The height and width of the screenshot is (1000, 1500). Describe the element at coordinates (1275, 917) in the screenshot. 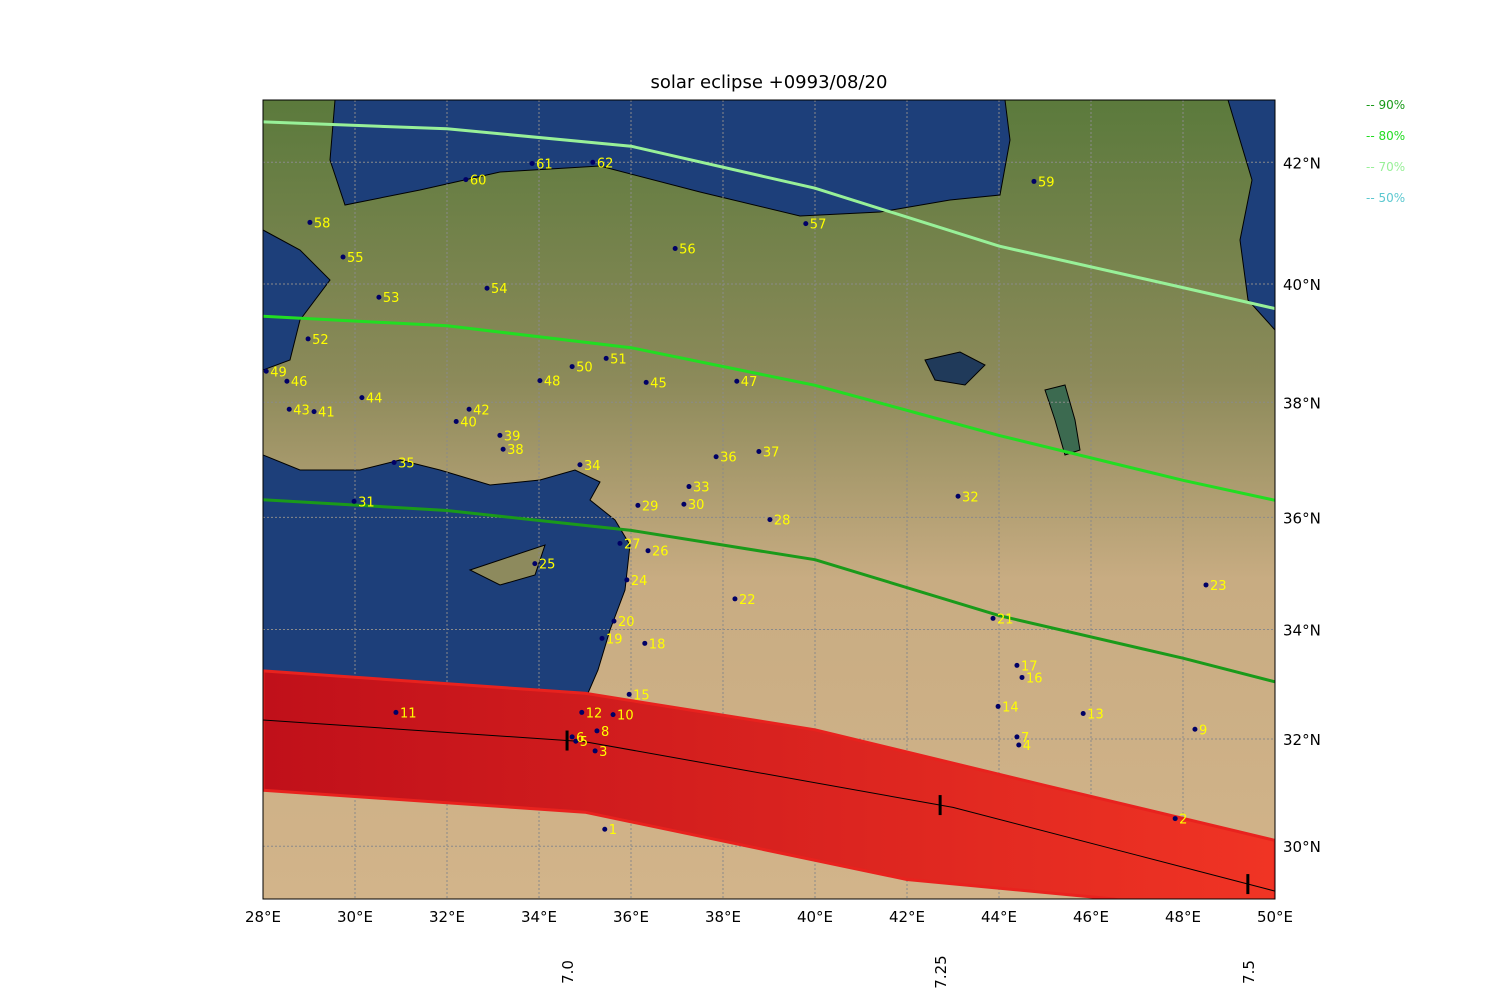

I see `x-tick-label: 50°E` at that location.